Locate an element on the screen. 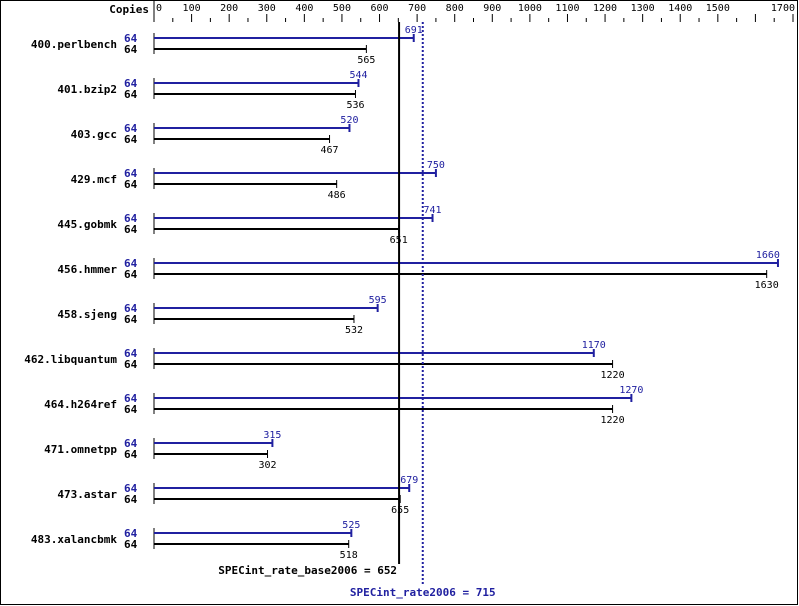 The width and height of the screenshot is (799, 606). benchmark-label: 462.libquantum is located at coordinates (70, 359).